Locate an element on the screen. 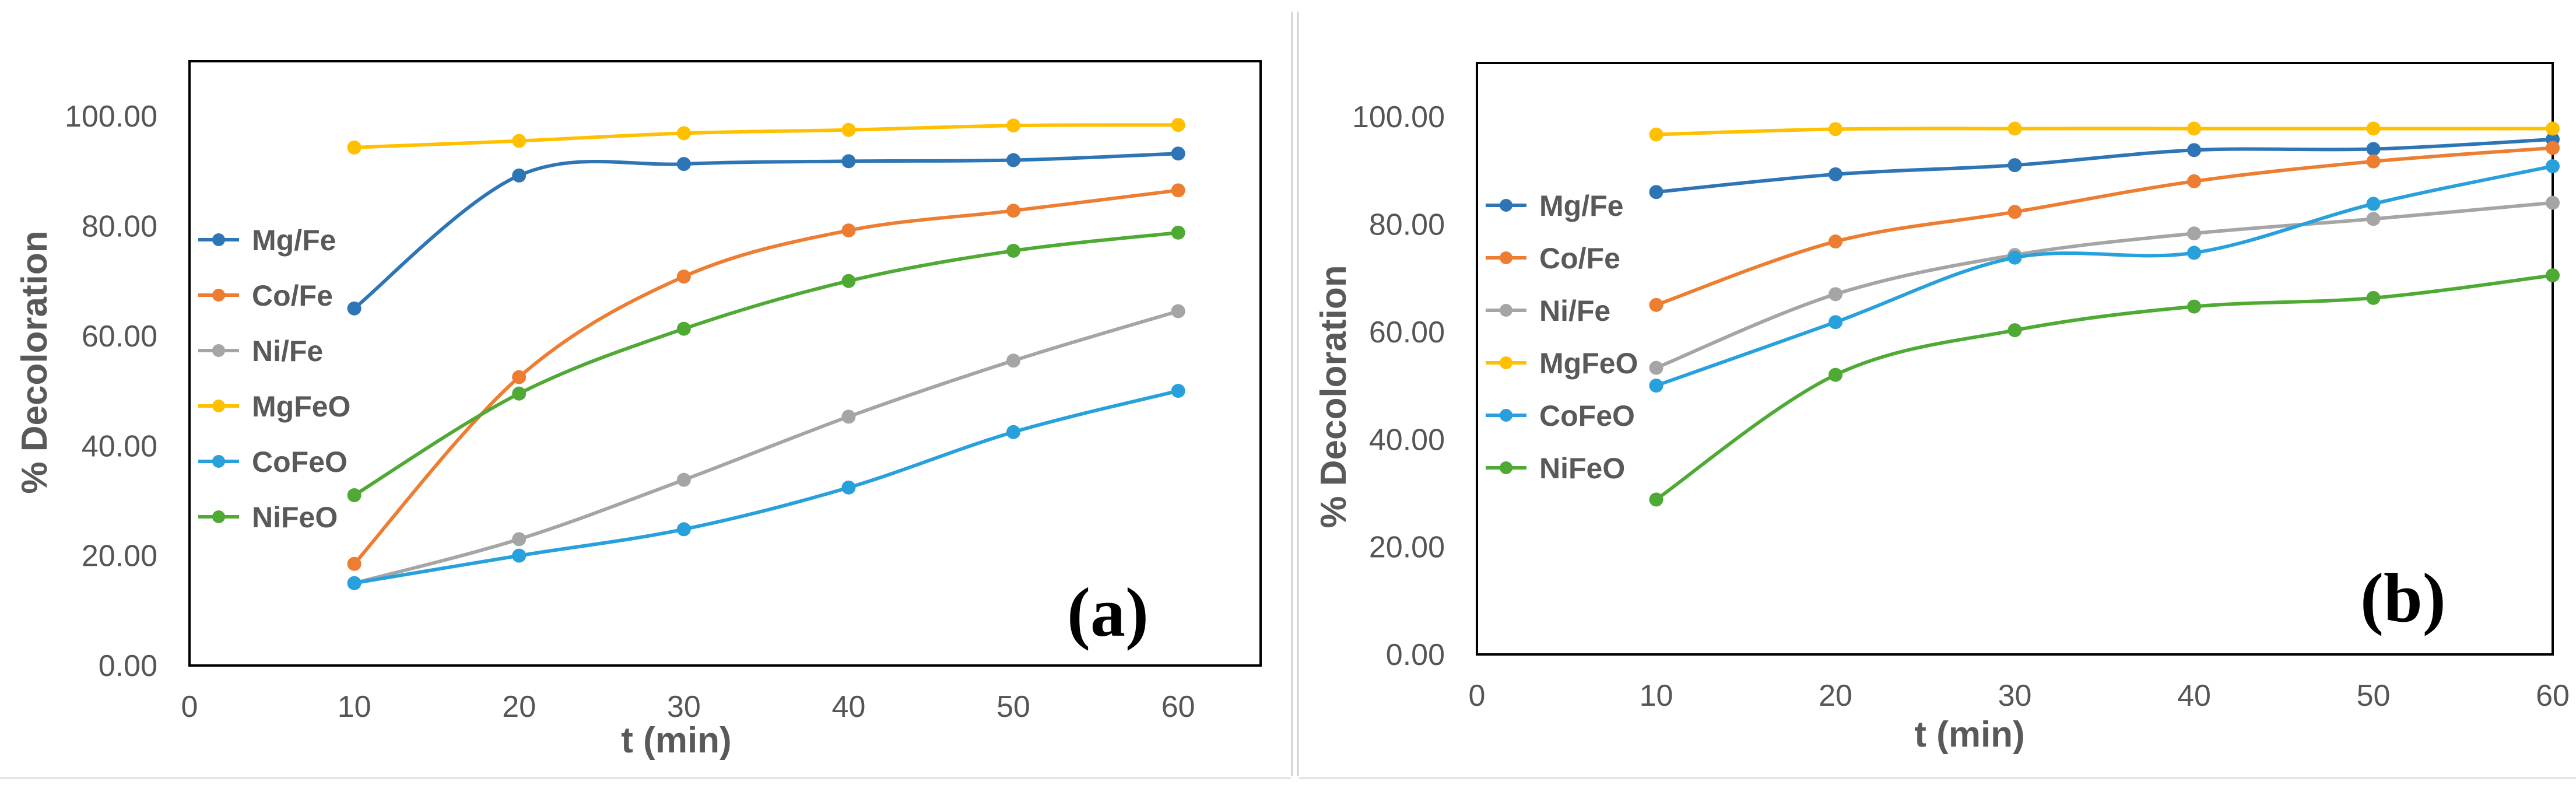 The image size is (2576, 788). y-axis-label: % Decoloration is located at coordinates (1334, 396).